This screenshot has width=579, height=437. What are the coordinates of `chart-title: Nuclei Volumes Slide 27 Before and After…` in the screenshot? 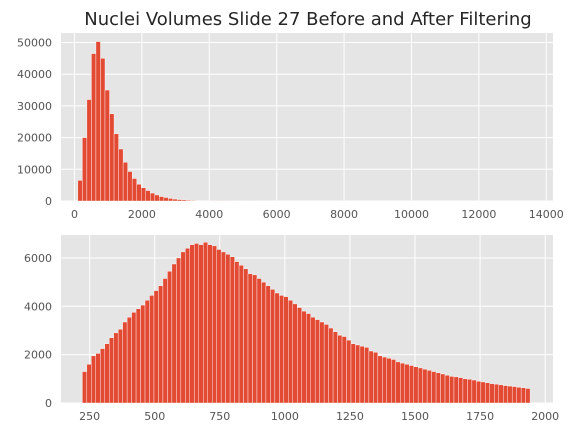 It's located at (307, 19).